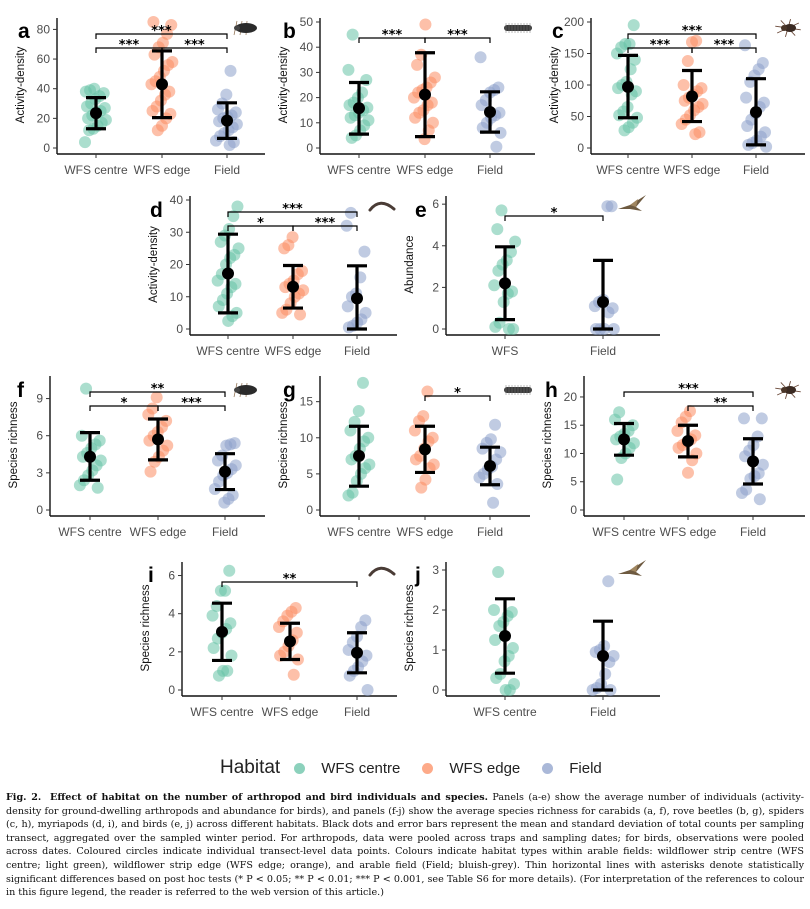 This screenshot has width=810, height=909. I want to click on spider-icon, so click(788, 390).